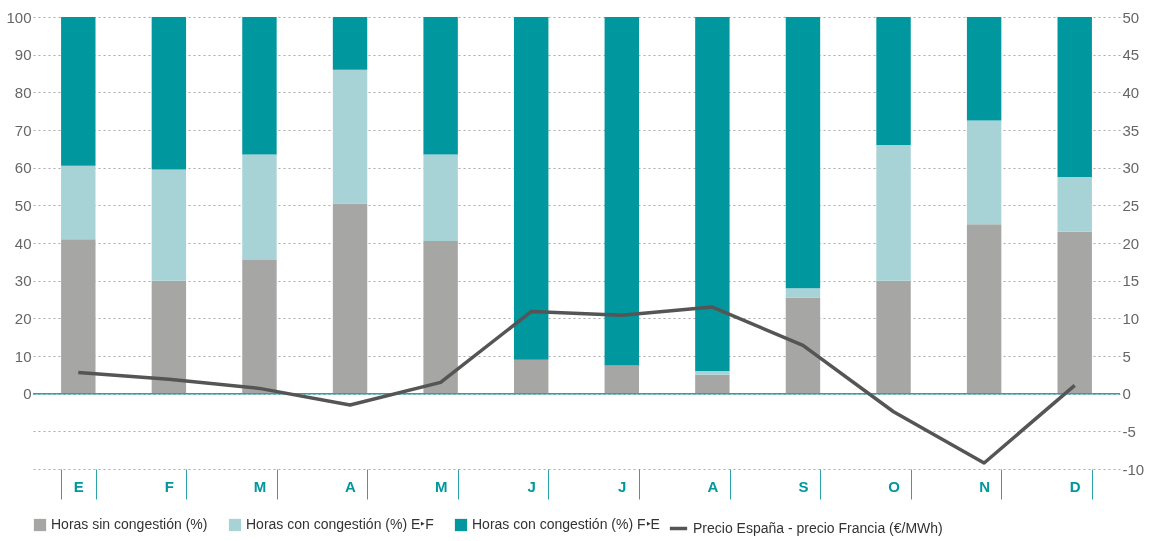 This screenshot has height=541, width=1149. Describe the element at coordinates (19, 17) in the screenshot. I see `y-tick-label: 100` at that location.